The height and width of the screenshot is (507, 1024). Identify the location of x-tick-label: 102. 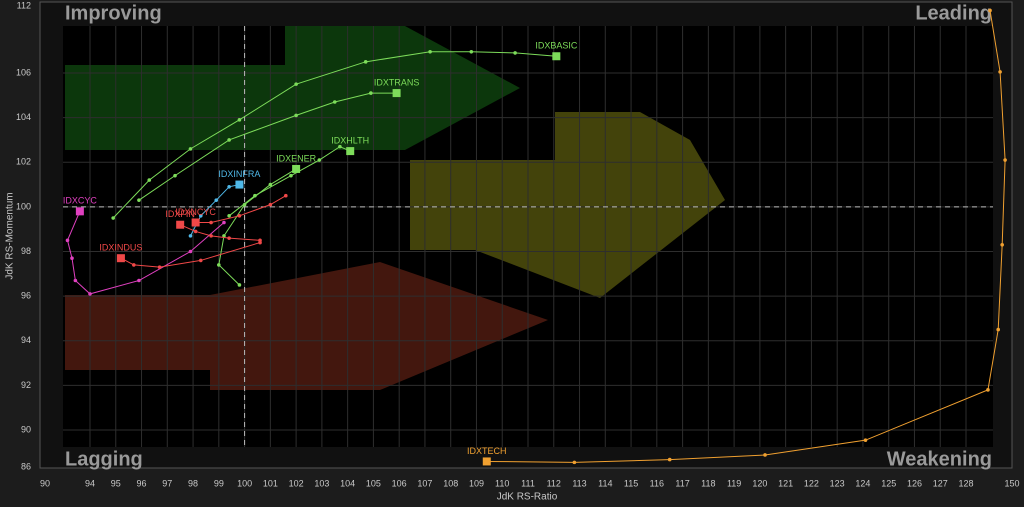
(296, 483).